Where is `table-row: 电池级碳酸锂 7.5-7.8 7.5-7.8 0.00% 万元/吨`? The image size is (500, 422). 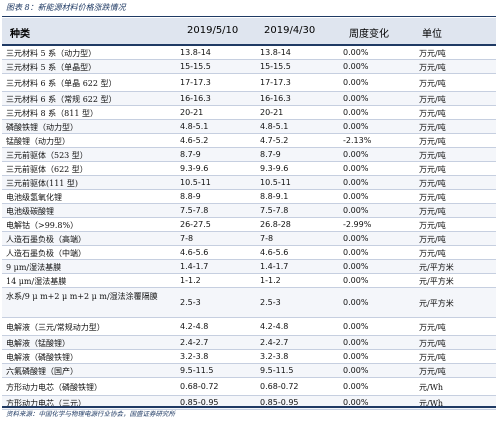 table-row: 电池级碳酸锂 7.5-7.8 7.5-7.8 0.00% 万元/吨 is located at coordinates (249, 211).